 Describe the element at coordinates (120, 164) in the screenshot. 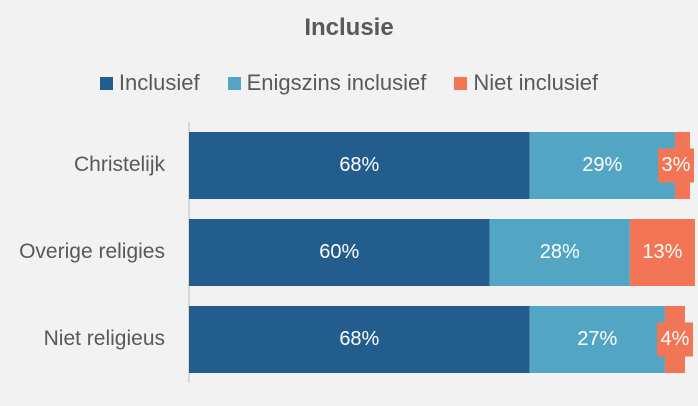

I see `category-label: Christelijk` at that location.